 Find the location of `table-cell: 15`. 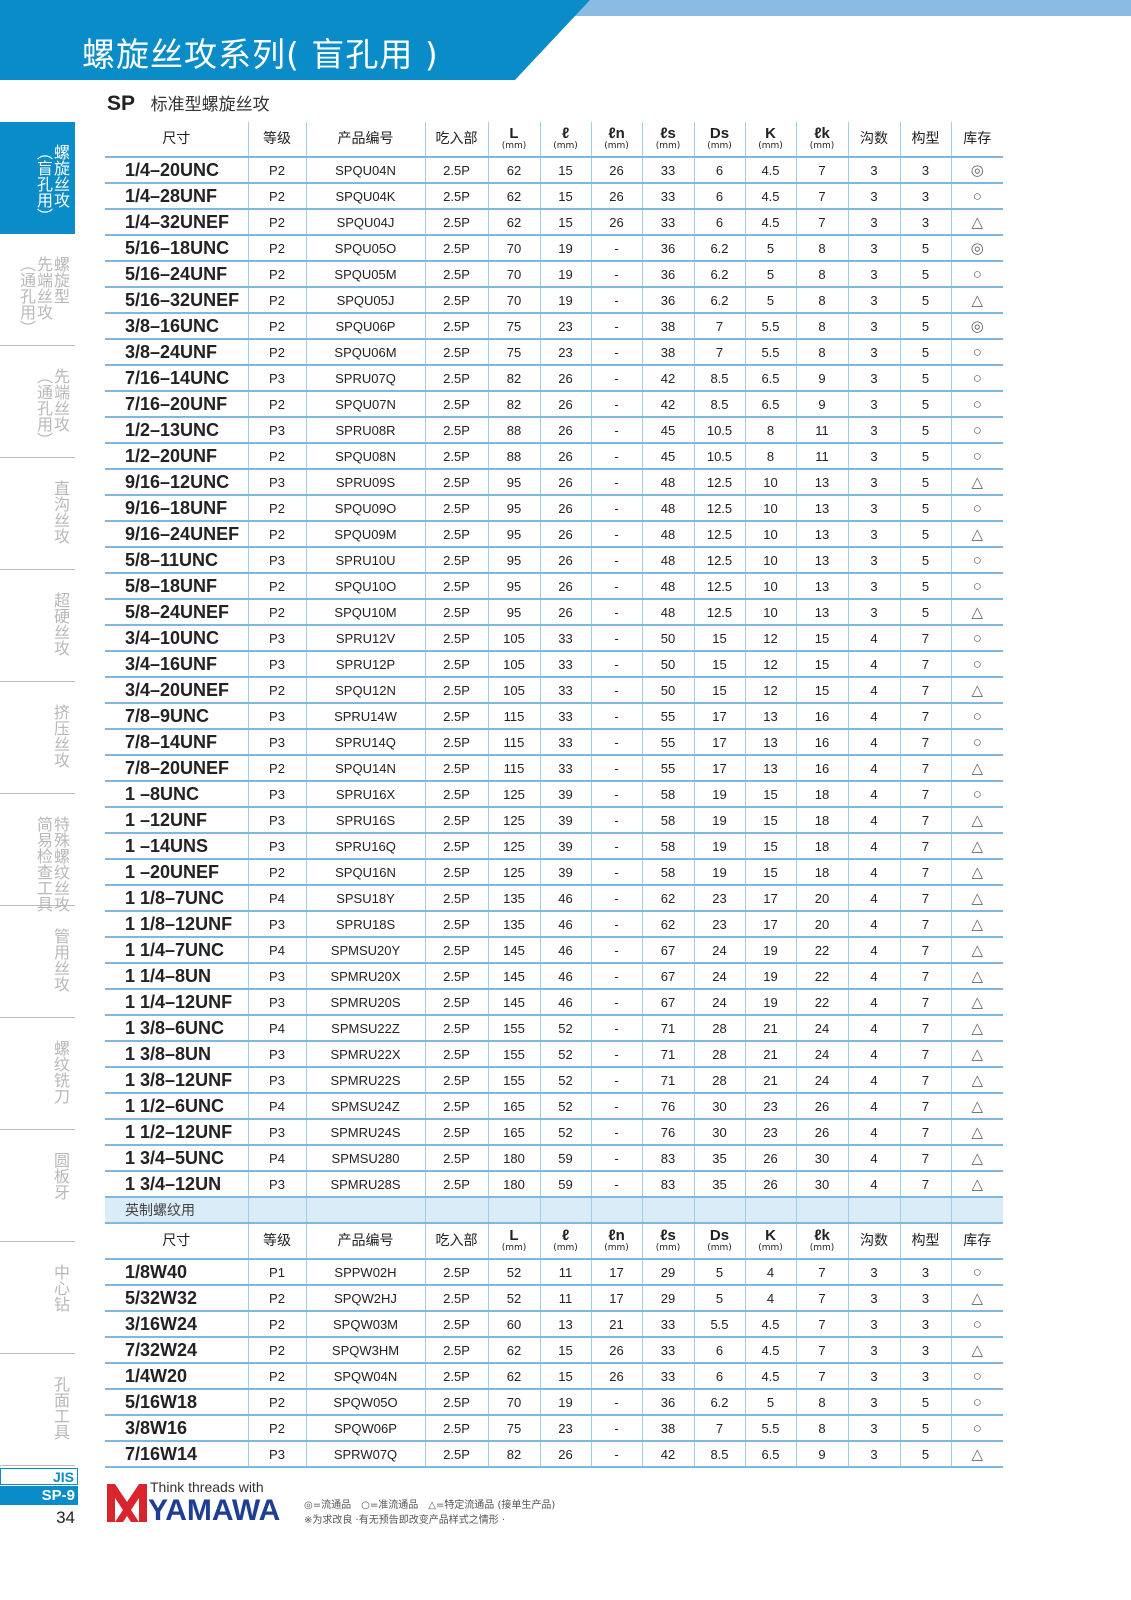

table-cell: 15 is located at coordinates (565, 1376).